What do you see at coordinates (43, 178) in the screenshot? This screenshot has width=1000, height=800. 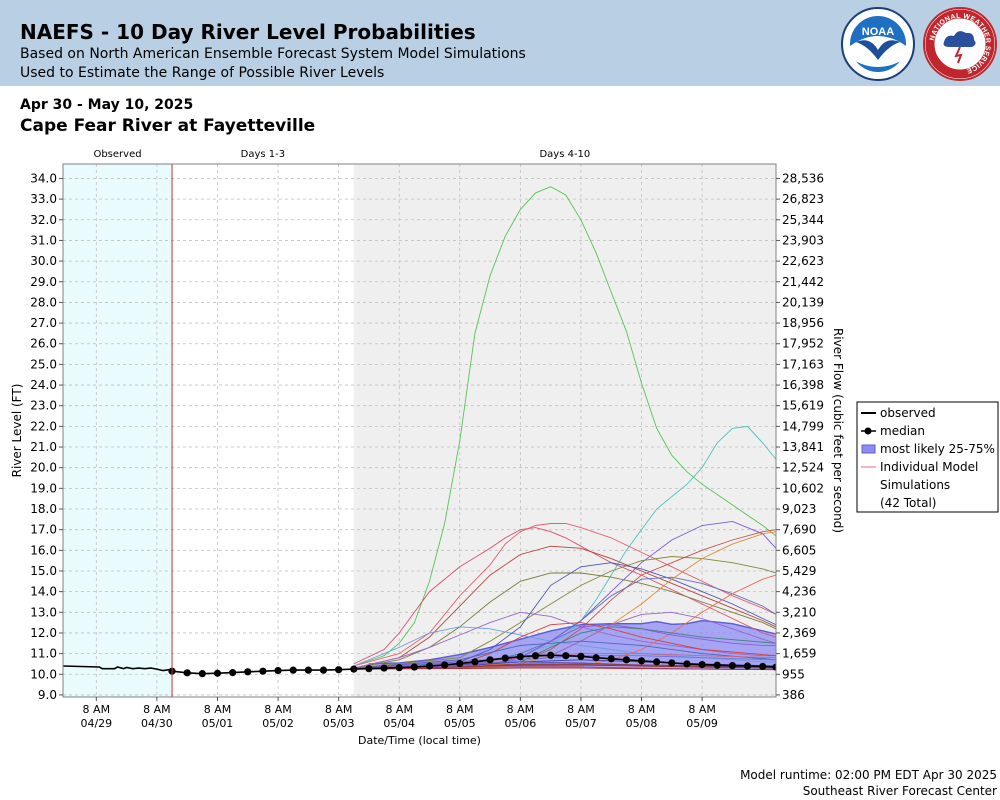 I see `y-tick-label: 34.0` at bounding box center [43, 178].